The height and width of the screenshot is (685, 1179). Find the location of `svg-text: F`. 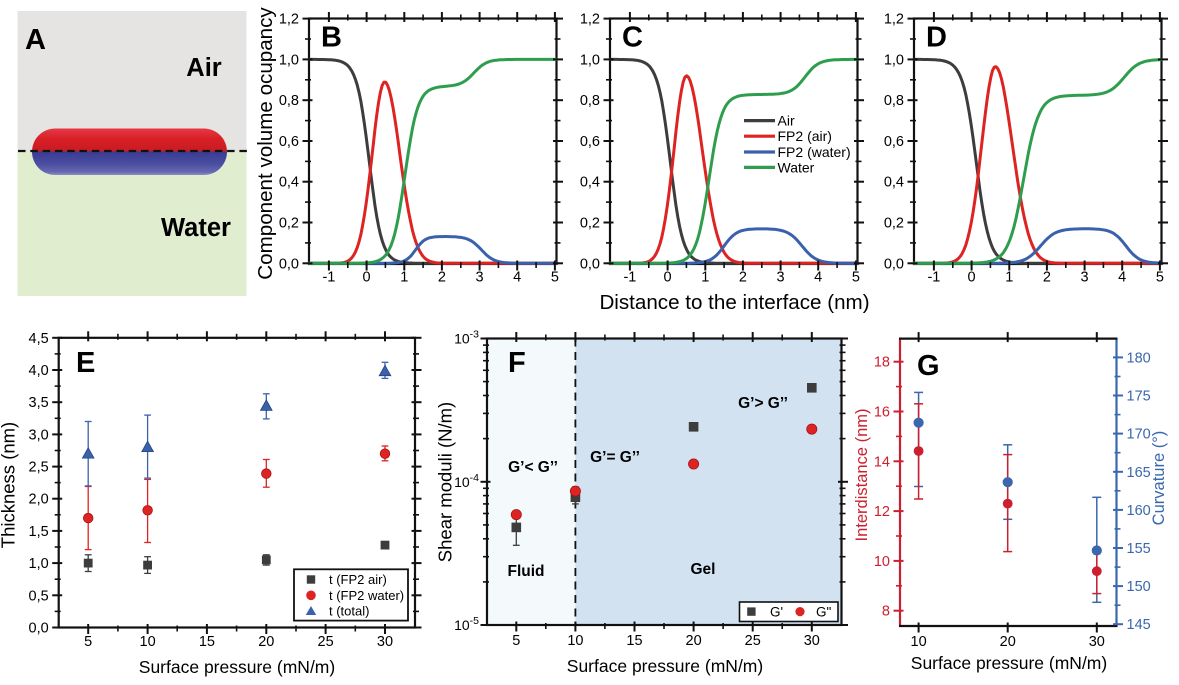

svg-text: F is located at coordinates (517, 363).